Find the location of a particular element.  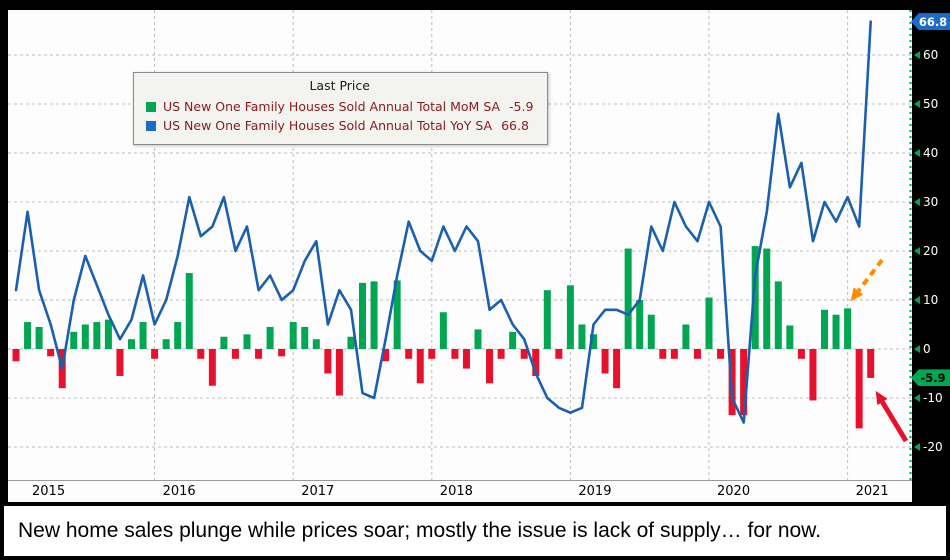

x-axis: 2015 2016 2017 2018 2019 2020 2021 is located at coordinates (460, 491).